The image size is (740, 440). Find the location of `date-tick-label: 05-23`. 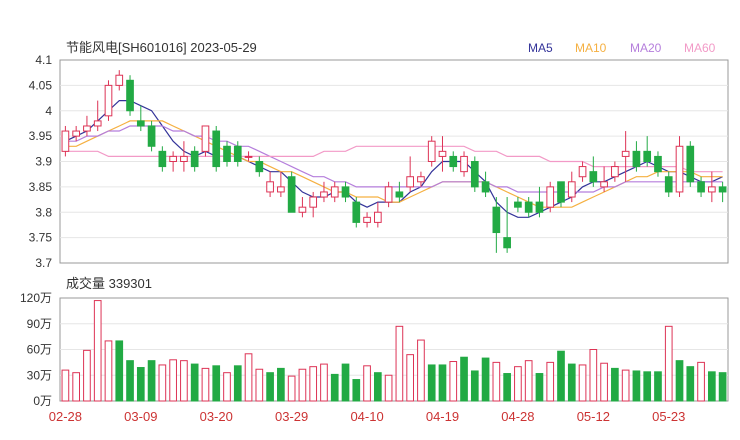

date-tick-label: 05-23 is located at coordinates (668, 416).